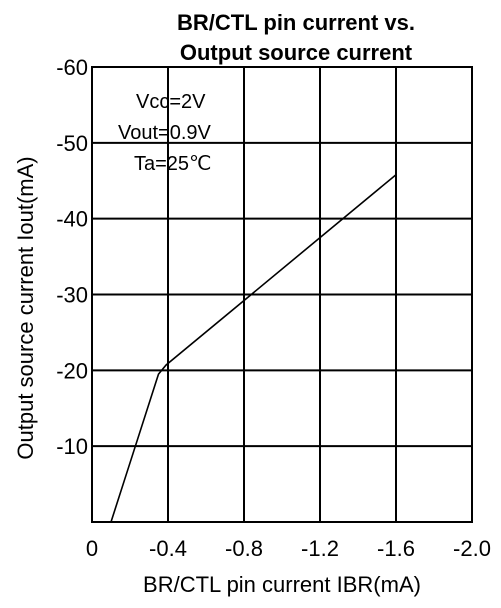 The width and height of the screenshot is (501, 608). What do you see at coordinates (72, 143) in the screenshot?
I see `y-tick-label: -50` at bounding box center [72, 143].